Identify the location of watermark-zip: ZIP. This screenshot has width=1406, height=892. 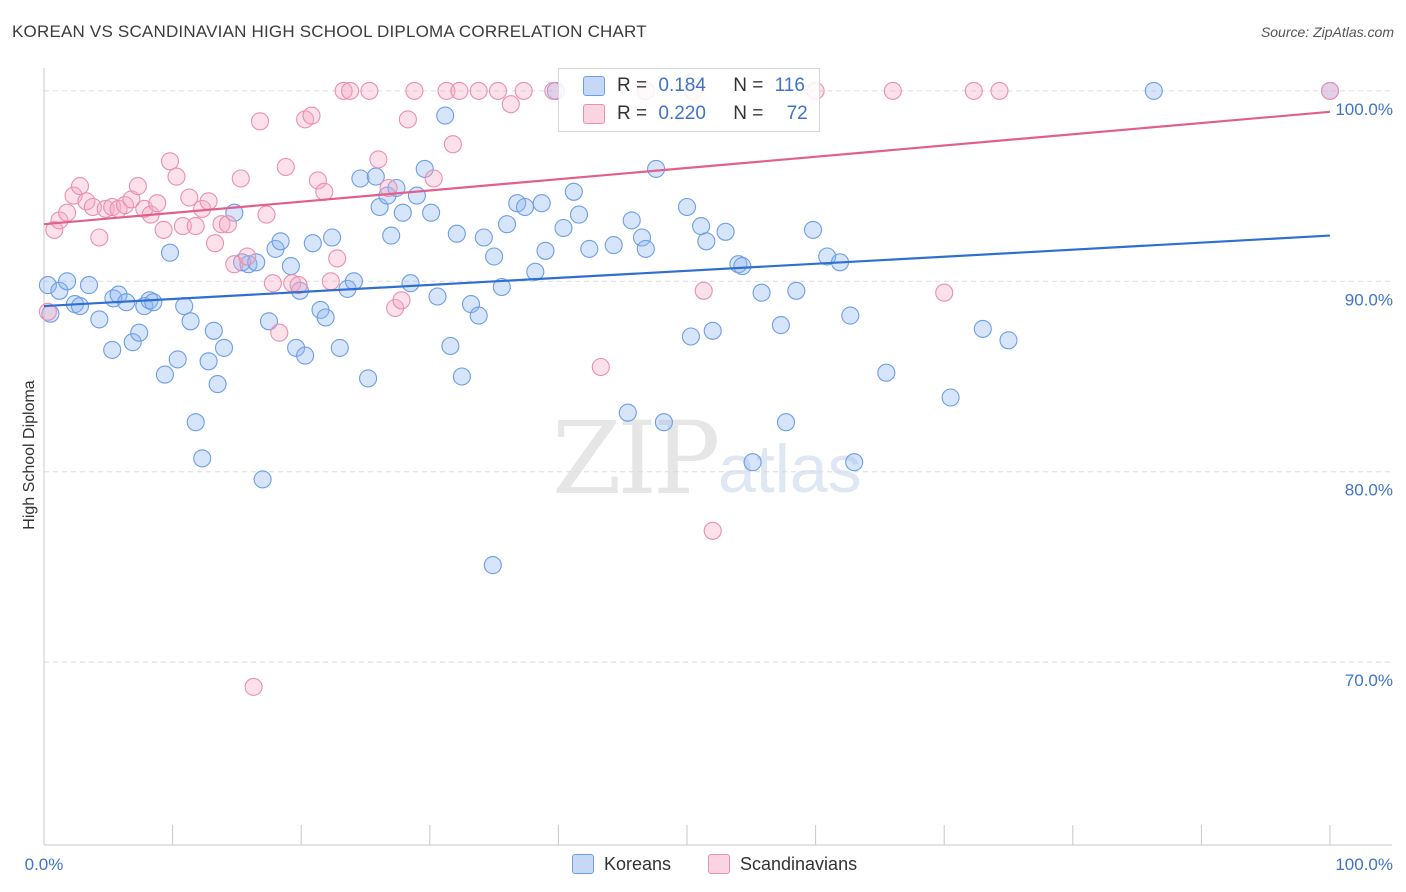
(636, 458).